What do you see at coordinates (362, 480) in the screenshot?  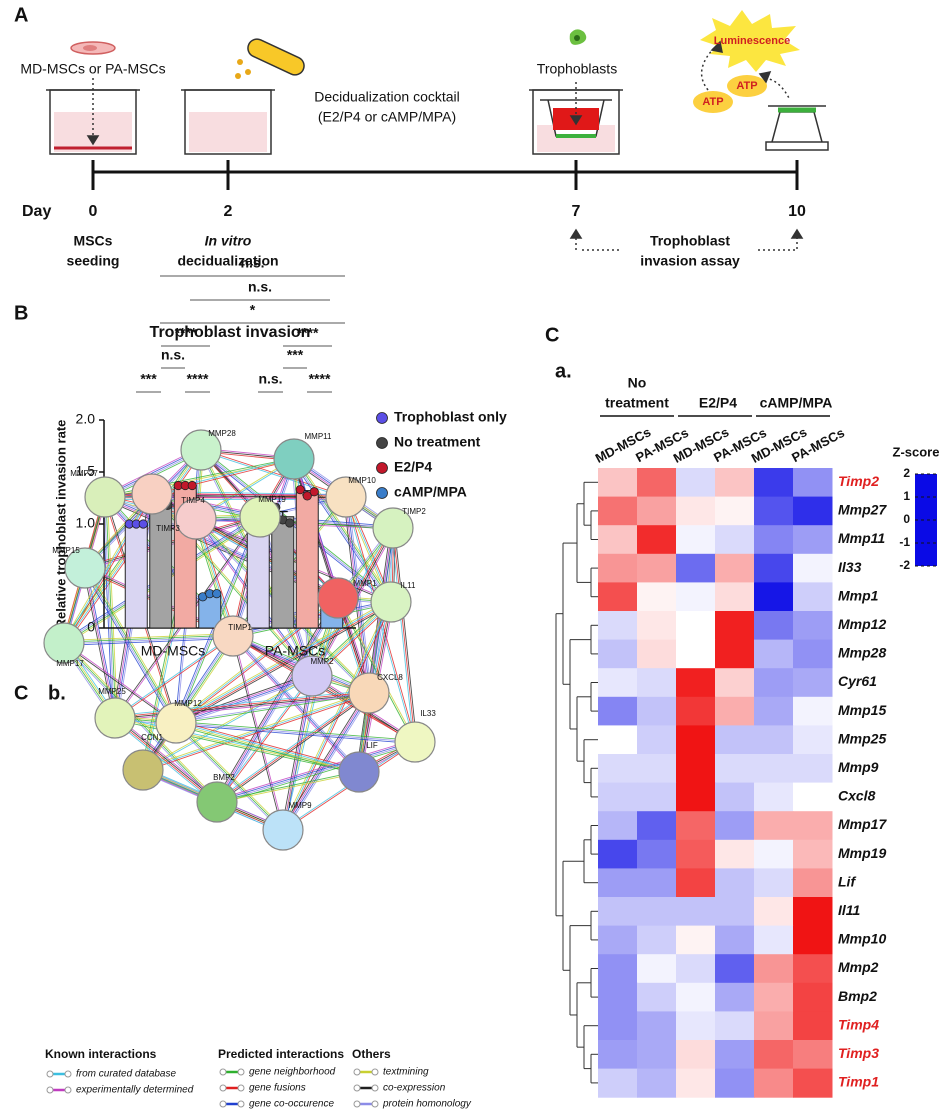 I see `network-node-label: MMP10` at bounding box center [362, 480].